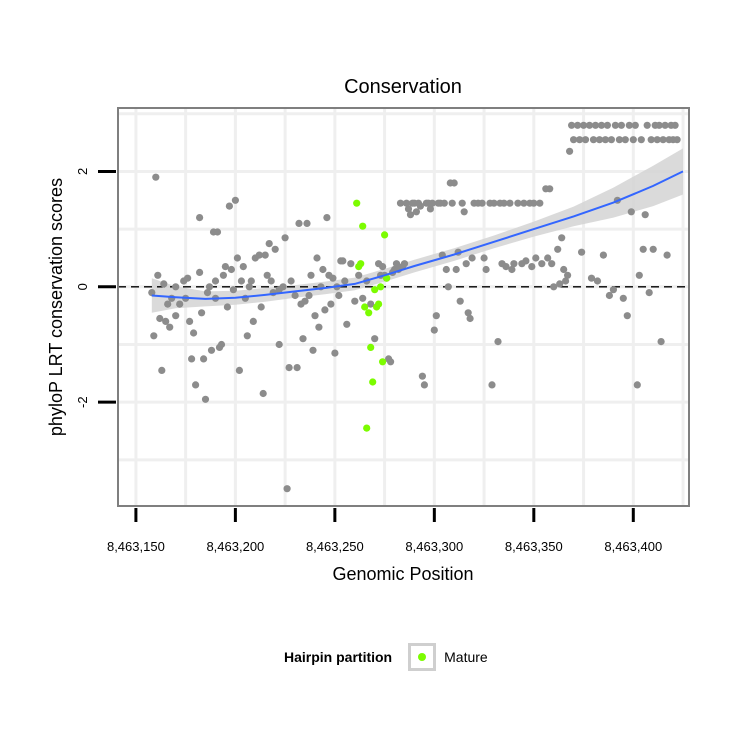 The width and height of the screenshot is (750, 750). Describe the element at coordinates (338, 657) in the screenshot. I see `legend-title: Hairpin partition` at that location.